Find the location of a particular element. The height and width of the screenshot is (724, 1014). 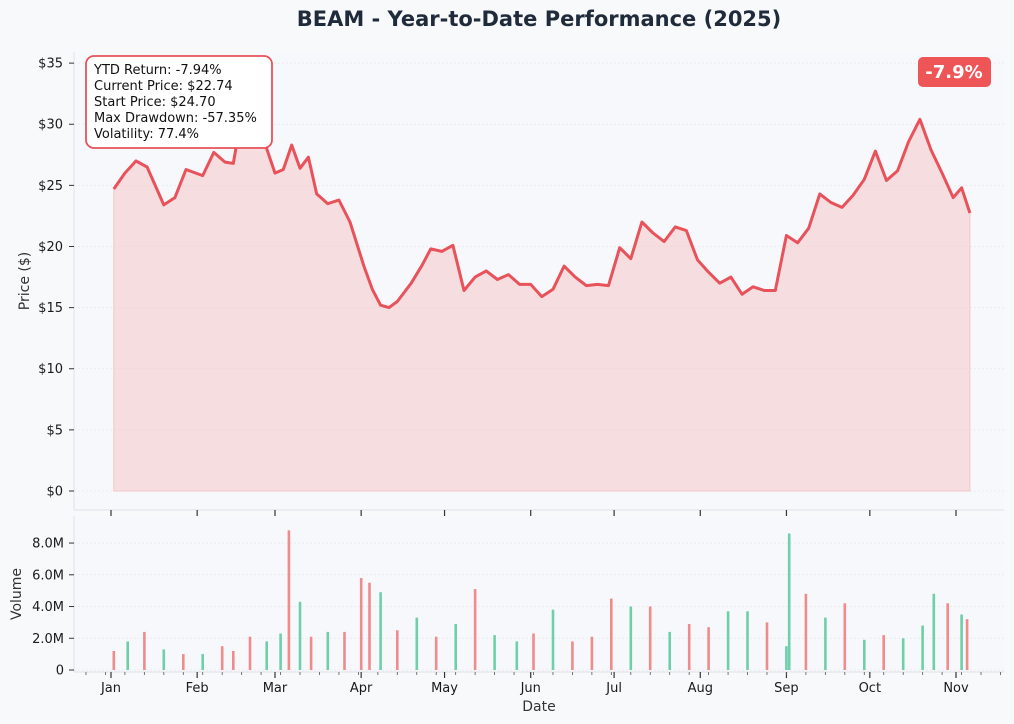

stats-start-price: Start Price: $24.70 is located at coordinates (155, 102).